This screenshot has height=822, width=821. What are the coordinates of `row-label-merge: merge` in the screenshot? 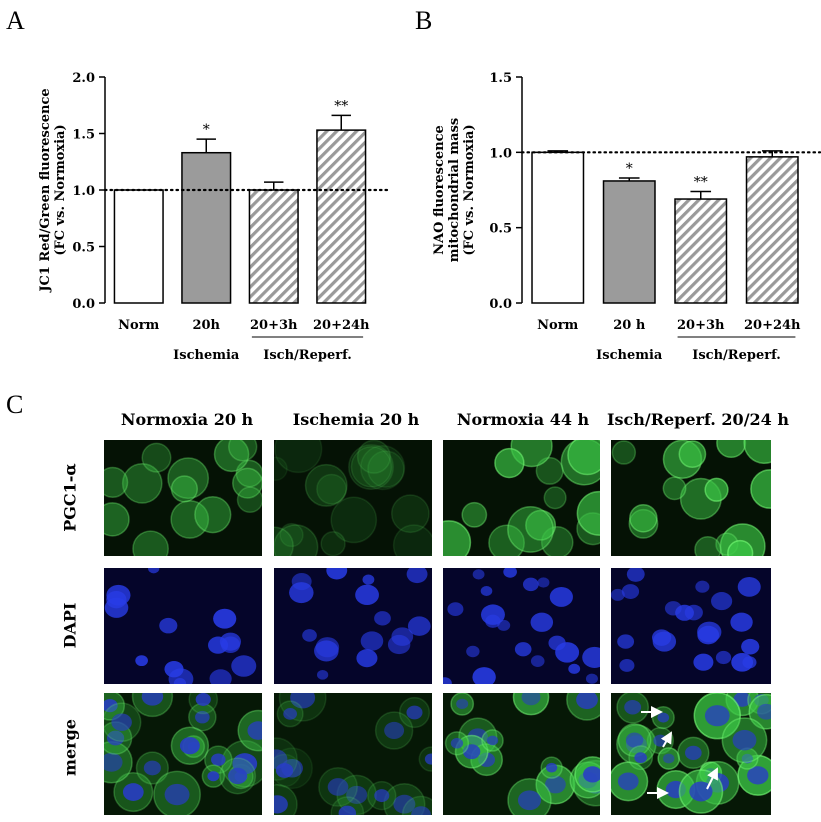 It's located at (70, 747).